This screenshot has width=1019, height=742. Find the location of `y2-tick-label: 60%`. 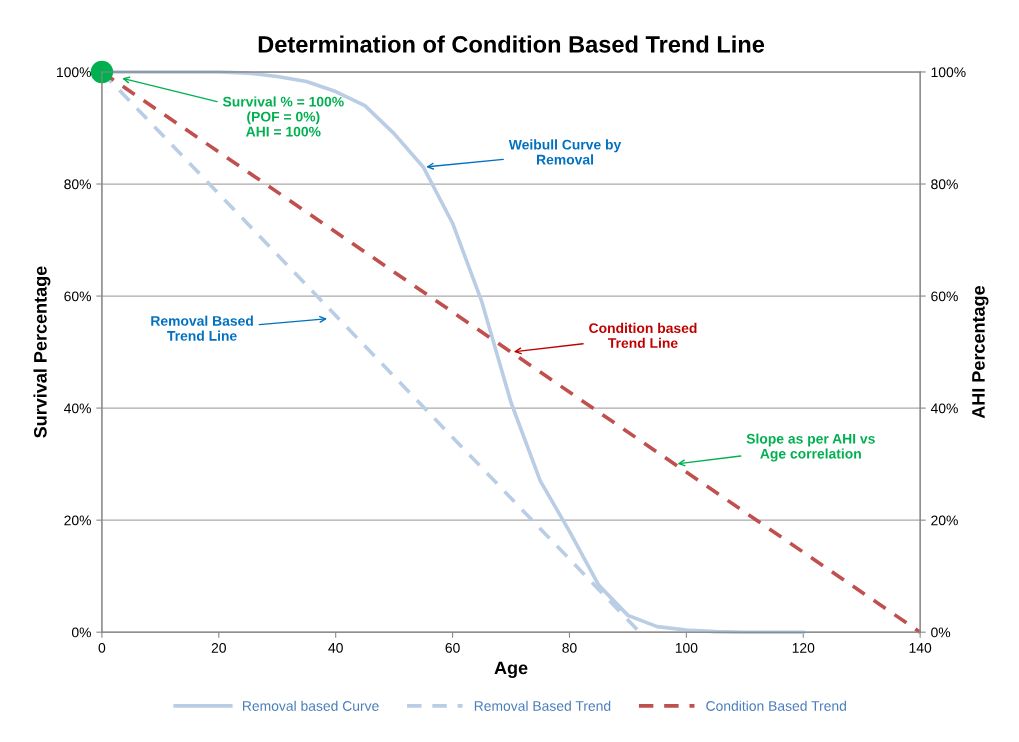

y2-tick-label: 60% is located at coordinates (944, 296).